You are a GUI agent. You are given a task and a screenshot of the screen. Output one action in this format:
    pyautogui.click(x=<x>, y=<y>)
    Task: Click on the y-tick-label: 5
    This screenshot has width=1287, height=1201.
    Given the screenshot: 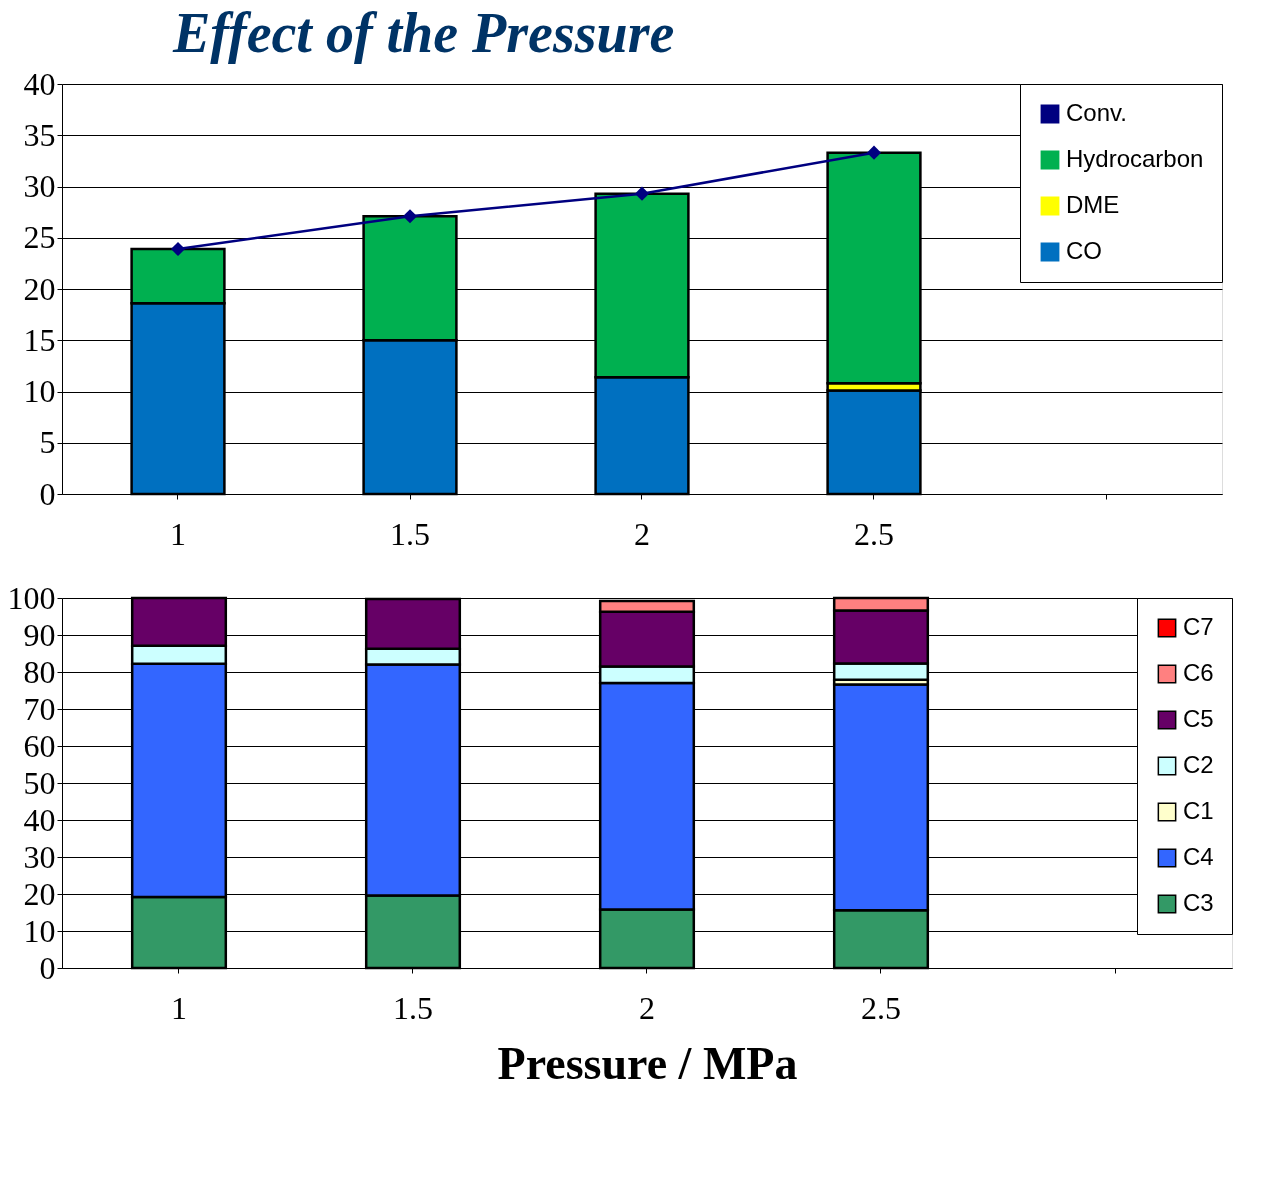 What is the action you would take?
    pyautogui.click(x=47, y=442)
    